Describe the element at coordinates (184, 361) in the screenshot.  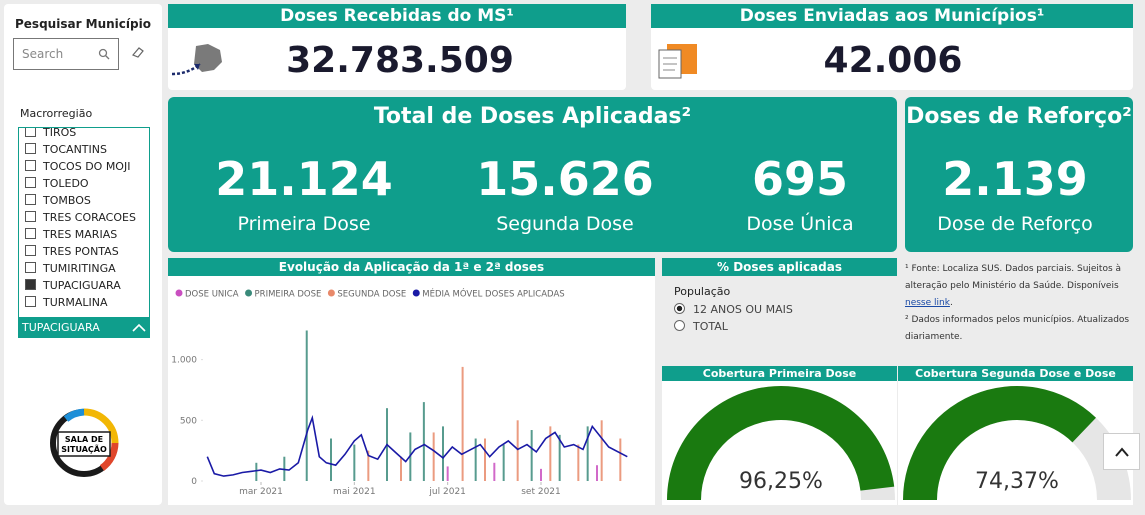
I see `y-tick-label: 1.000` at that location.